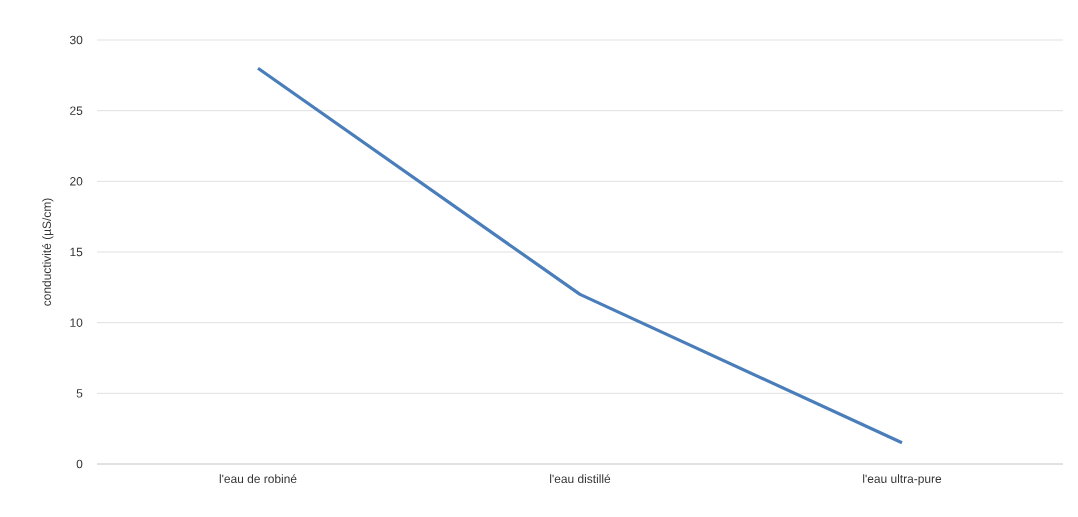 The height and width of the screenshot is (517, 1078). I want to click on y-tick-label: 0, so click(79, 464).